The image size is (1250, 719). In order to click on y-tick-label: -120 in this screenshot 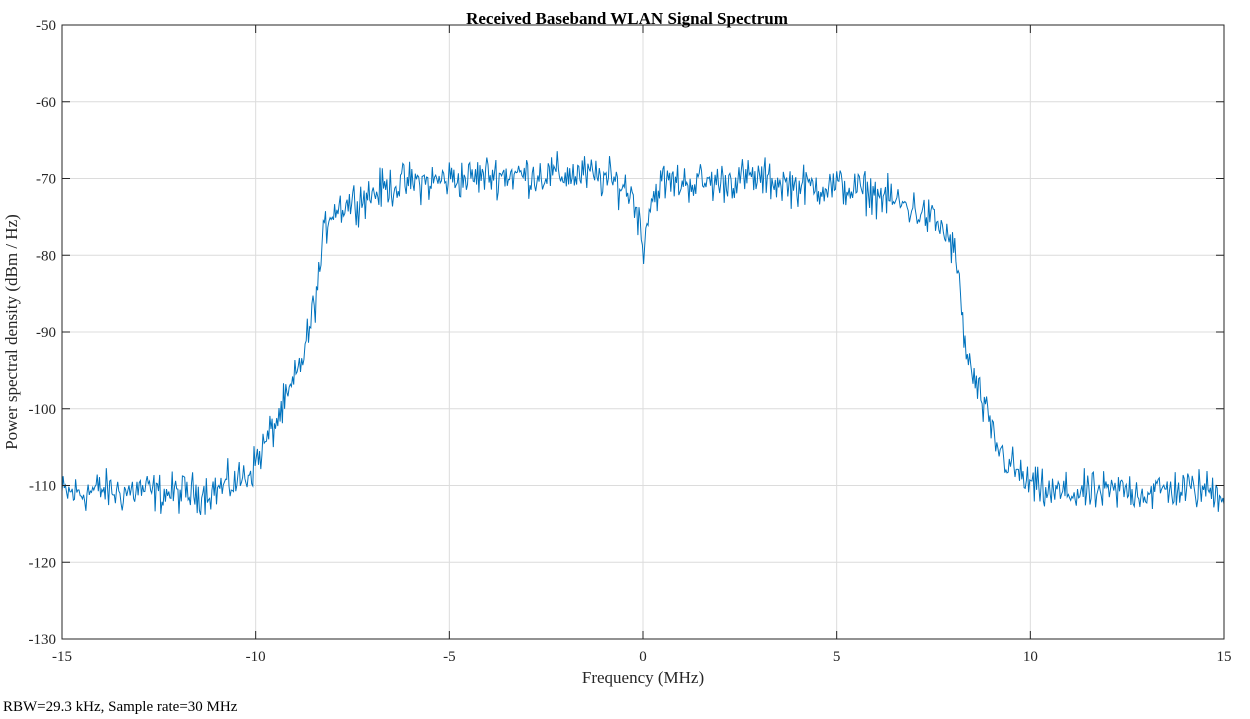, I will do `click(43, 563)`.